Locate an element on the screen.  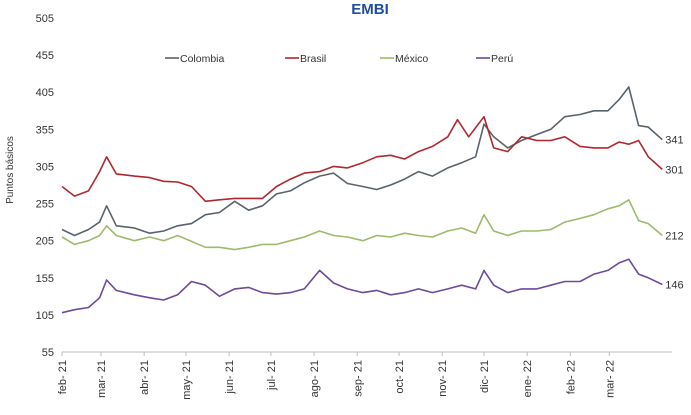
end-value-label: 212 is located at coordinates (674, 236).